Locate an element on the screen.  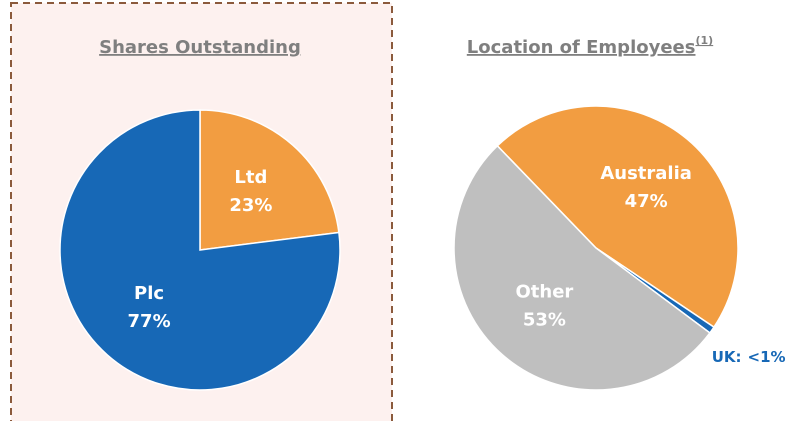
slice-value: 77% is located at coordinates (149, 321).